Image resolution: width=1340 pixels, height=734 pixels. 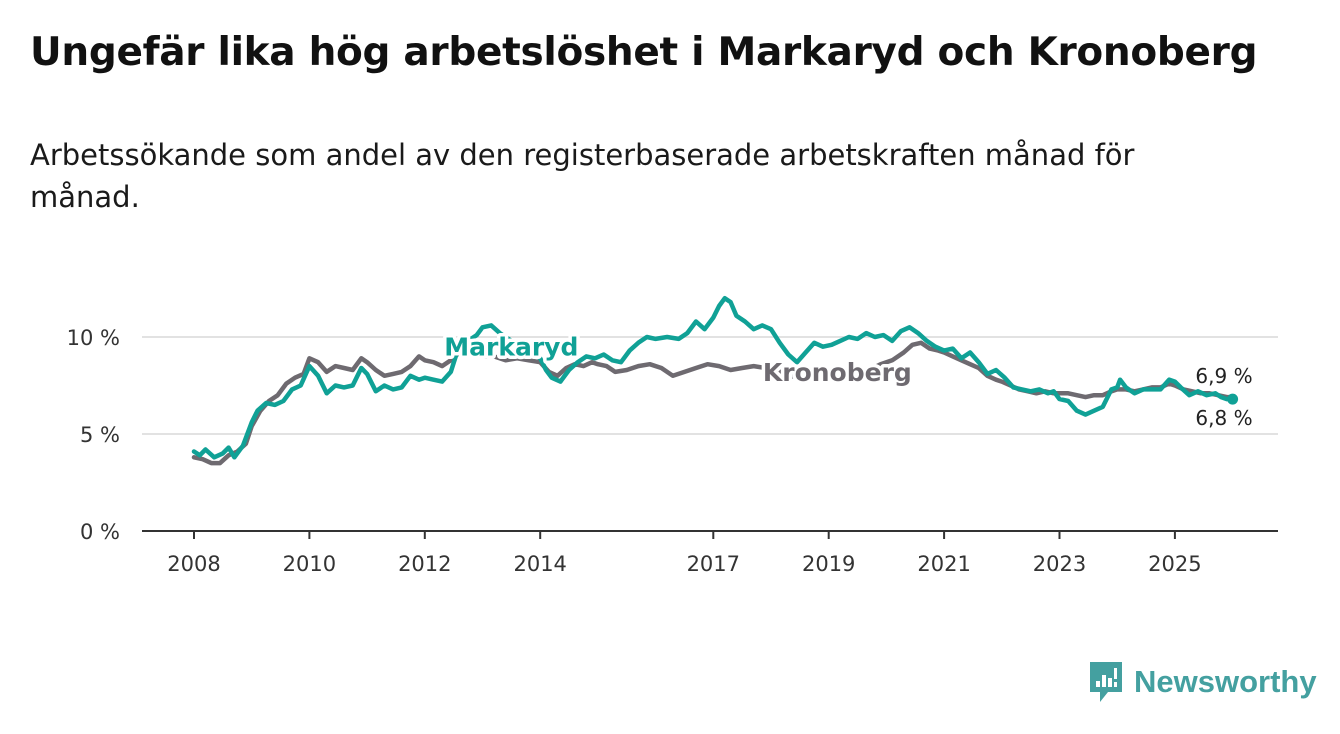 What do you see at coordinates (1174, 564) in the screenshot?
I see `x-tick-label: 2025` at bounding box center [1174, 564].